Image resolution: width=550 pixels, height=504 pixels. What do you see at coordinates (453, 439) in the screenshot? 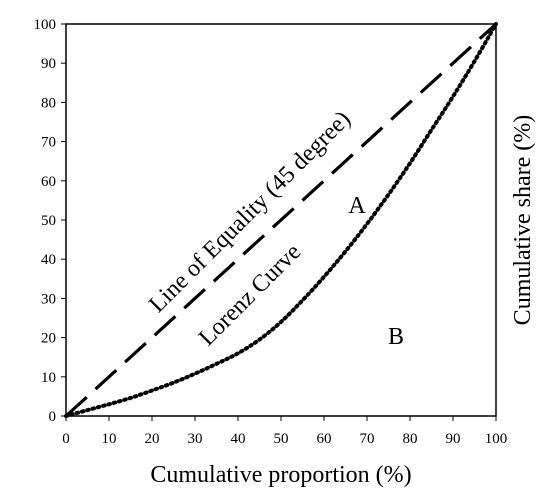
I see `x-tick-label: 90` at bounding box center [453, 439].